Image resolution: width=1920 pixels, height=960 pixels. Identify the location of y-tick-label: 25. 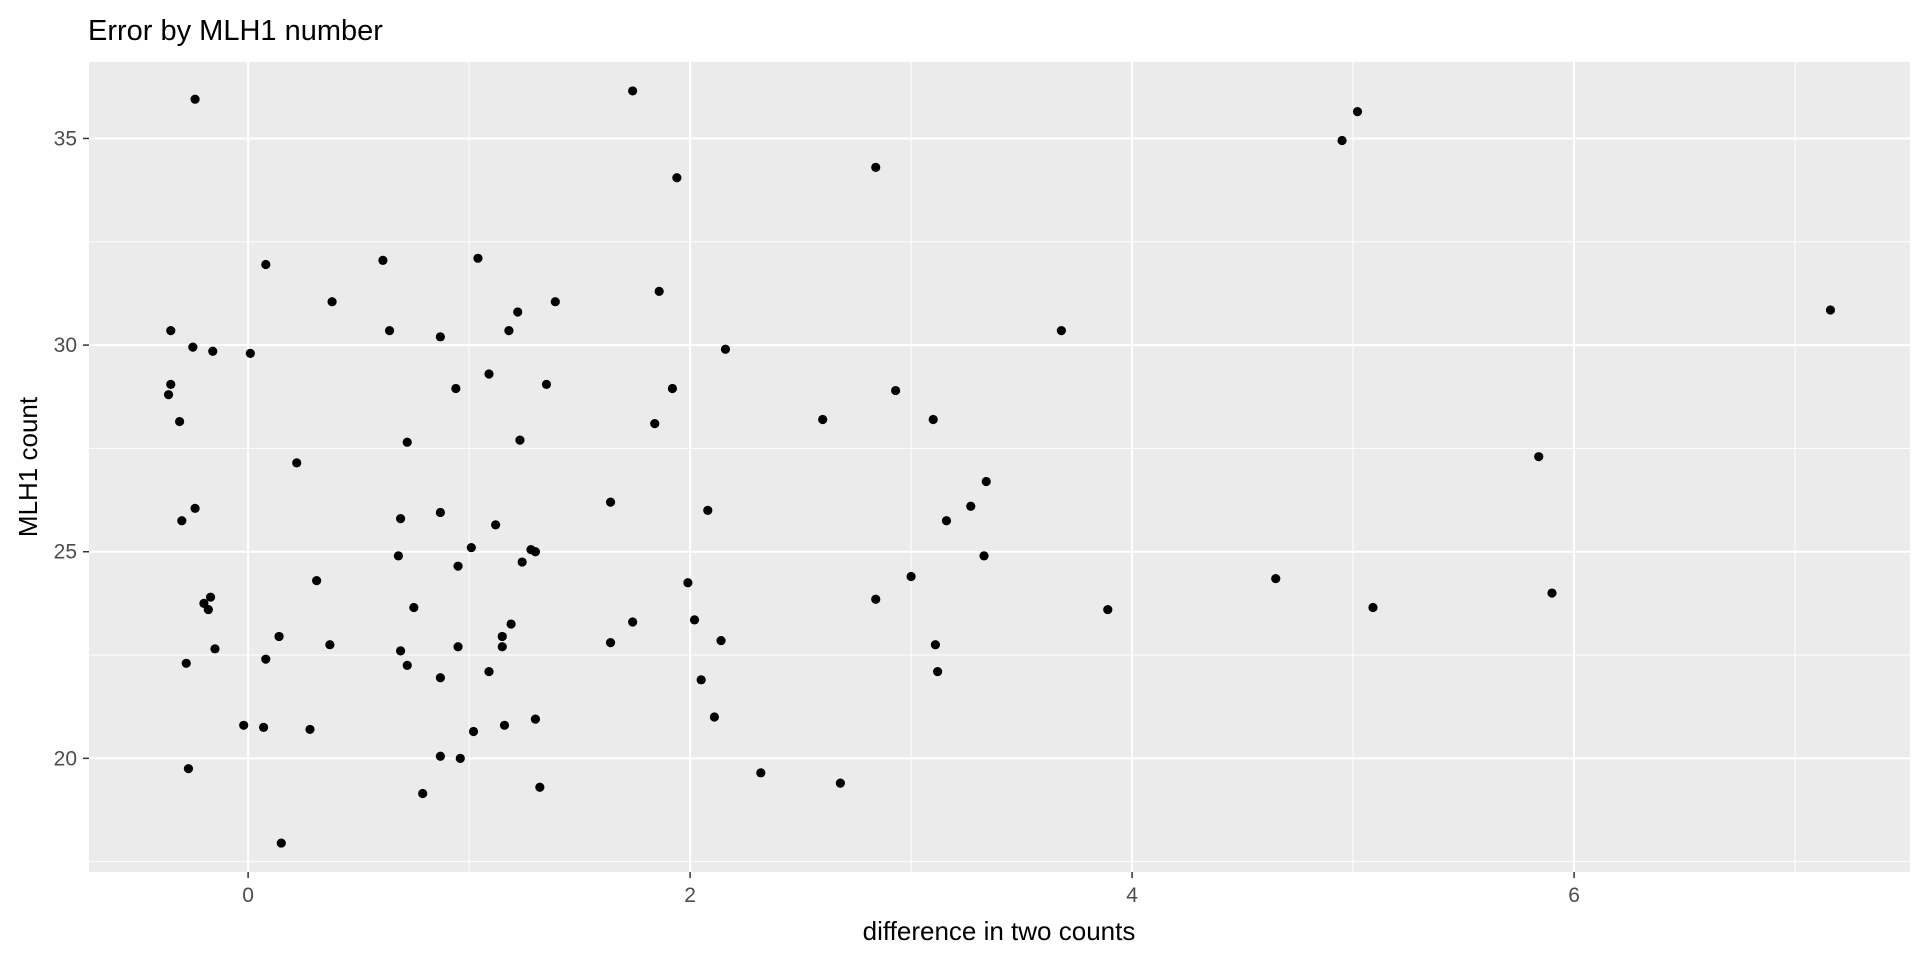
(65, 552).